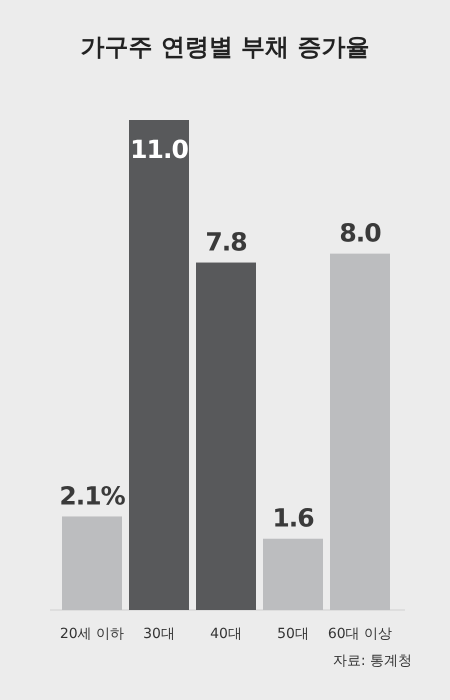  Describe the element at coordinates (226, 242) in the screenshot. I see `data-label: 7.8` at that location.